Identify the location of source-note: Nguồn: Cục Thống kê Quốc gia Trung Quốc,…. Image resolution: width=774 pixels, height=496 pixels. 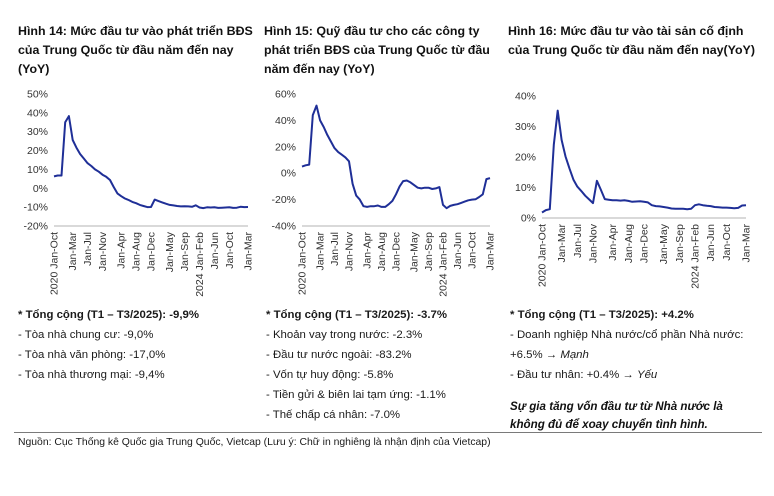
(254, 442).